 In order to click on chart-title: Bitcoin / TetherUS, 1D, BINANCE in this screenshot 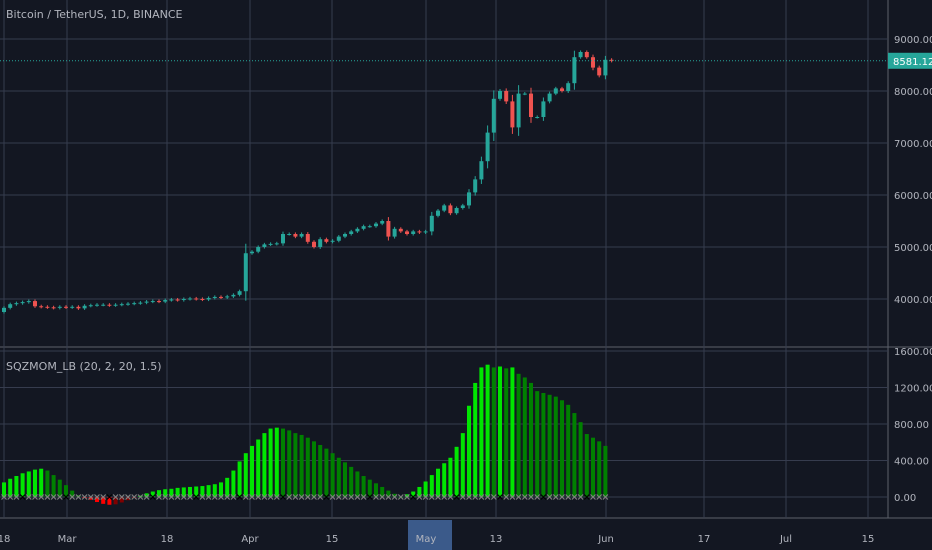, I will do `click(94, 14)`.